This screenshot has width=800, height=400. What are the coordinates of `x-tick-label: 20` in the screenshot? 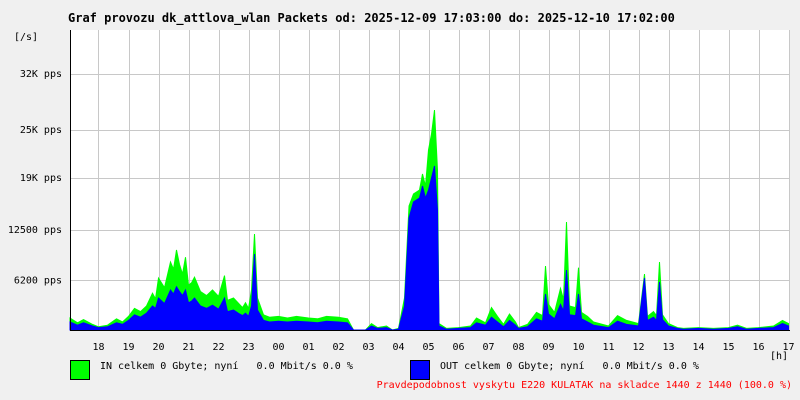 It's located at (158, 347).